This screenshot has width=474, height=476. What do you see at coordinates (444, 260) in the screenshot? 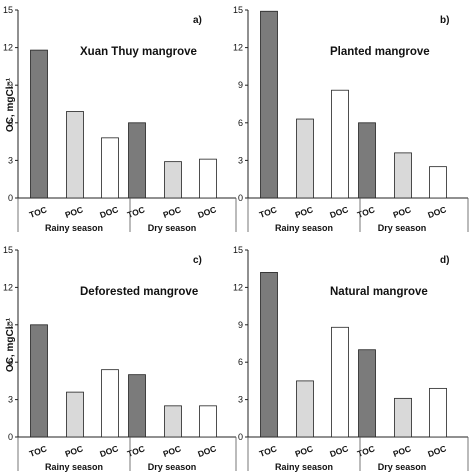
I see `panel-label: d)` at bounding box center [444, 260].